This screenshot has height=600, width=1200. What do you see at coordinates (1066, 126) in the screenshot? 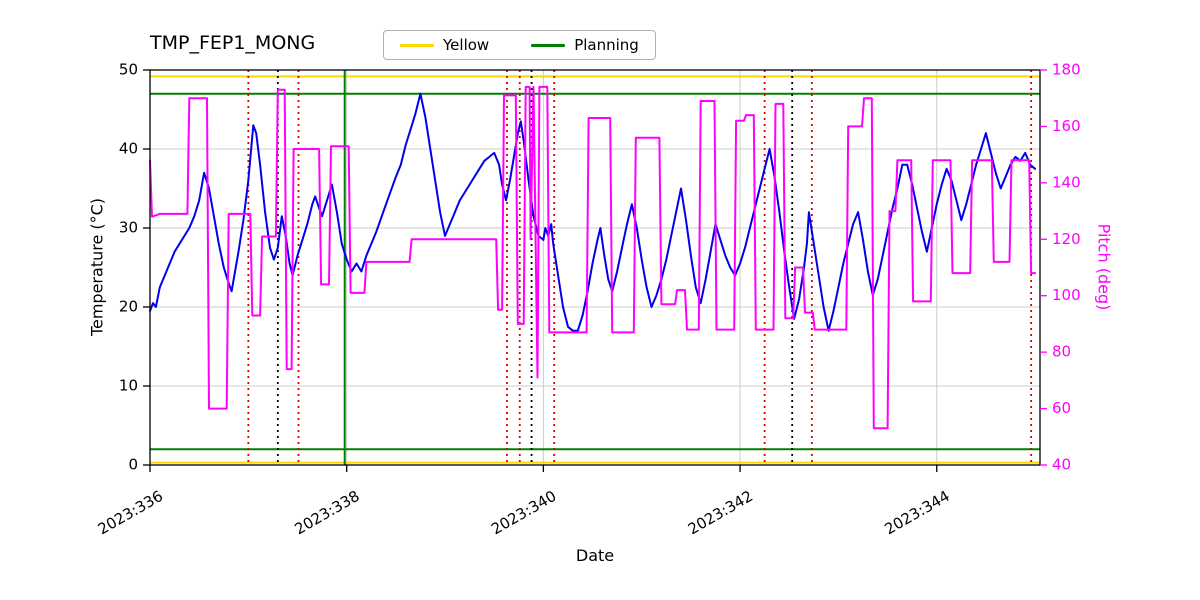
I see `y2-tick-label: 160` at bounding box center [1066, 126].